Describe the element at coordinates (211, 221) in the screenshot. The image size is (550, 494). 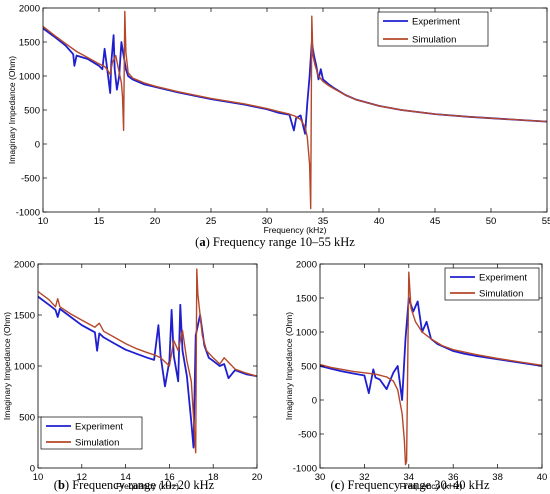
I see `x-tick-label: 25` at that location.